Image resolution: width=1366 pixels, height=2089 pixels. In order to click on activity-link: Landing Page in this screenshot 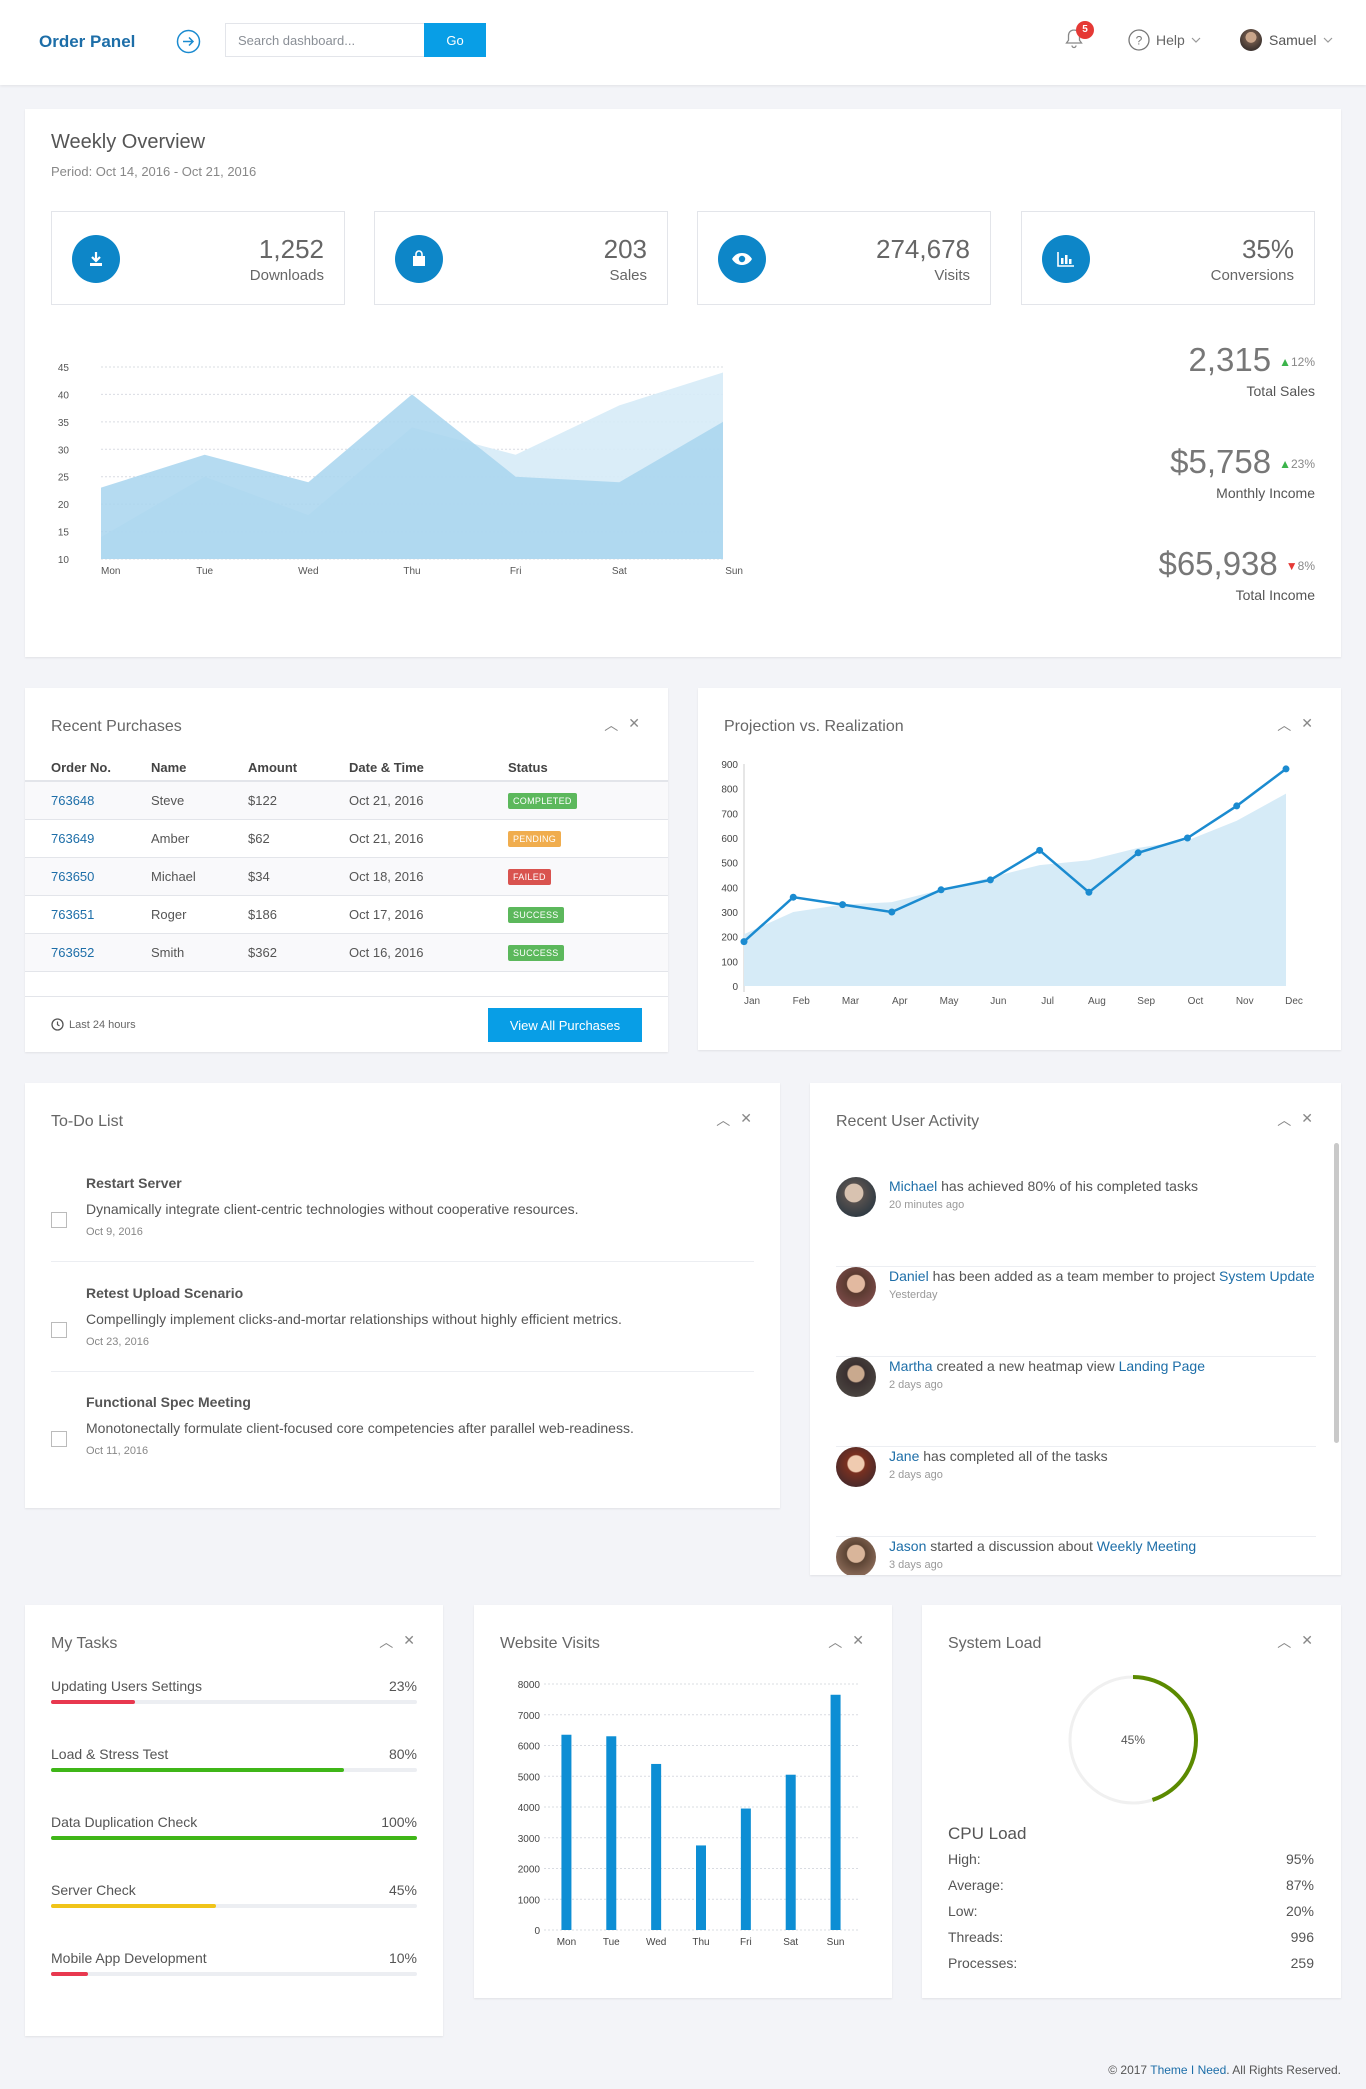, I will do `click(1161, 1366)`.